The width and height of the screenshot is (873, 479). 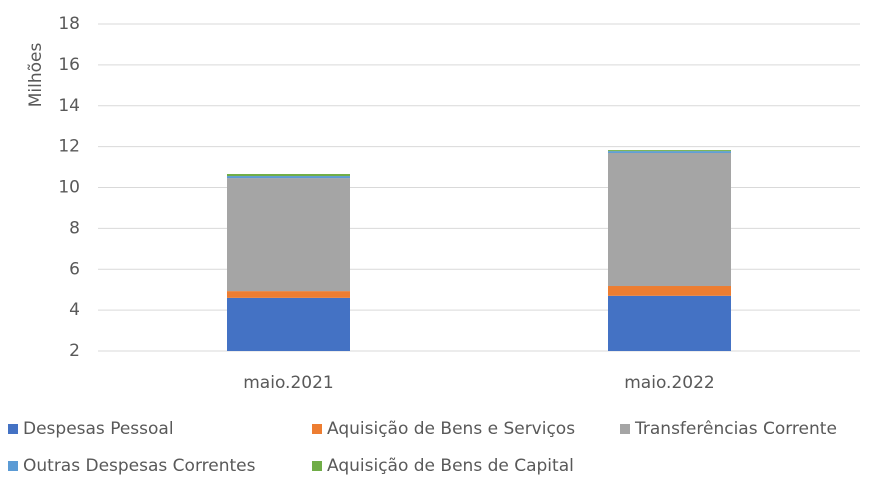 I want to click on legend-label: Outras Despesas Correntes, so click(x=139, y=466).